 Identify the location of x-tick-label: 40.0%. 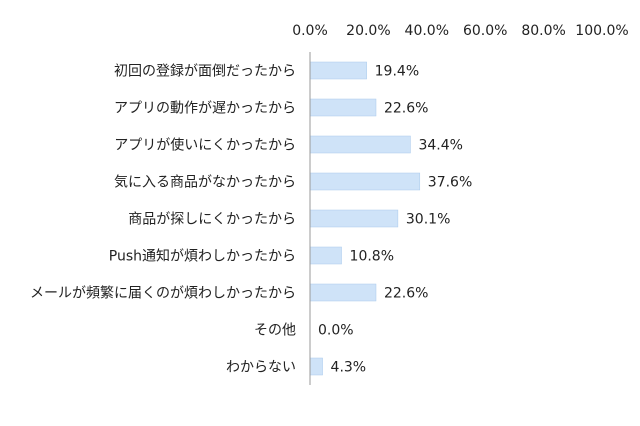
(427, 31).